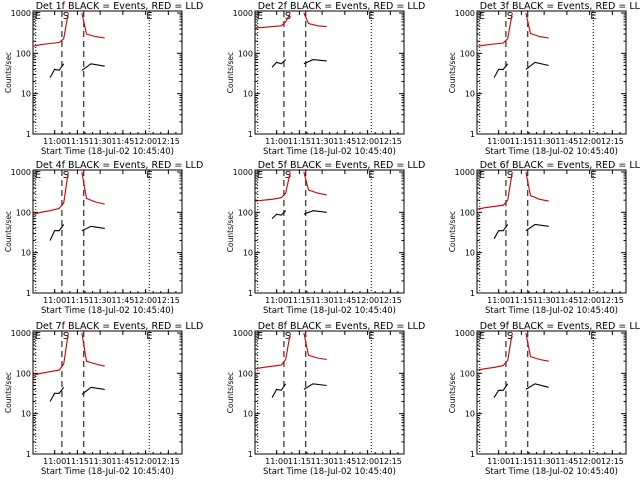 The image size is (640, 480). I want to click on chart-title: Det 9f BLACK = Events, RED = LLD, so click(560, 326).